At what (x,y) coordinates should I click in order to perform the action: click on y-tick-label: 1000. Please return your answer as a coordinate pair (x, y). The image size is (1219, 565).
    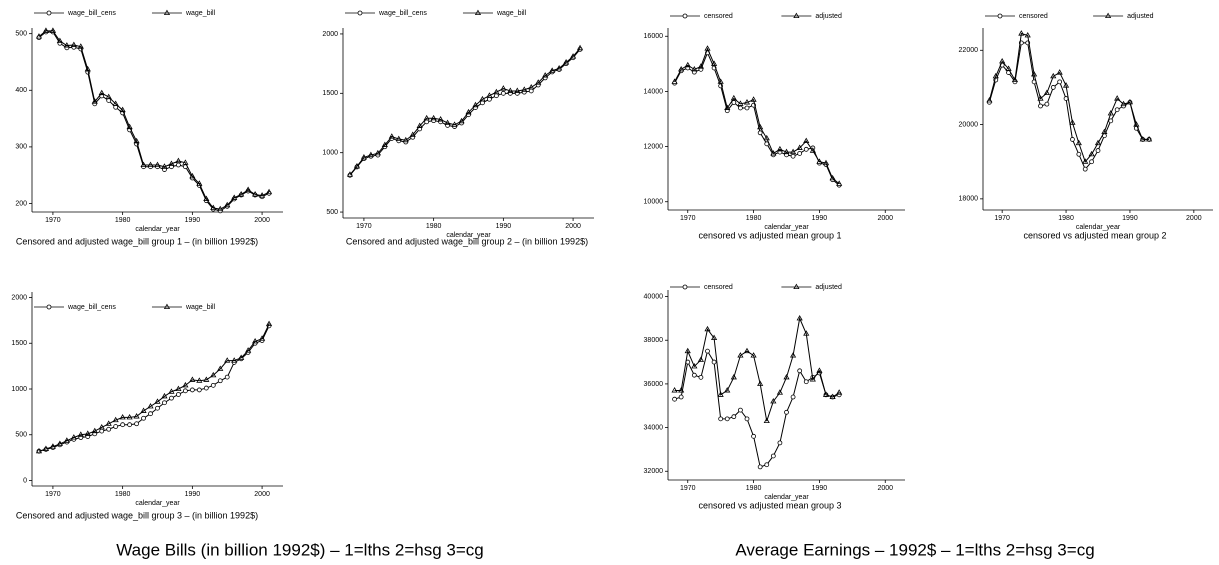
    Looking at the image, I should click on (19, 389).